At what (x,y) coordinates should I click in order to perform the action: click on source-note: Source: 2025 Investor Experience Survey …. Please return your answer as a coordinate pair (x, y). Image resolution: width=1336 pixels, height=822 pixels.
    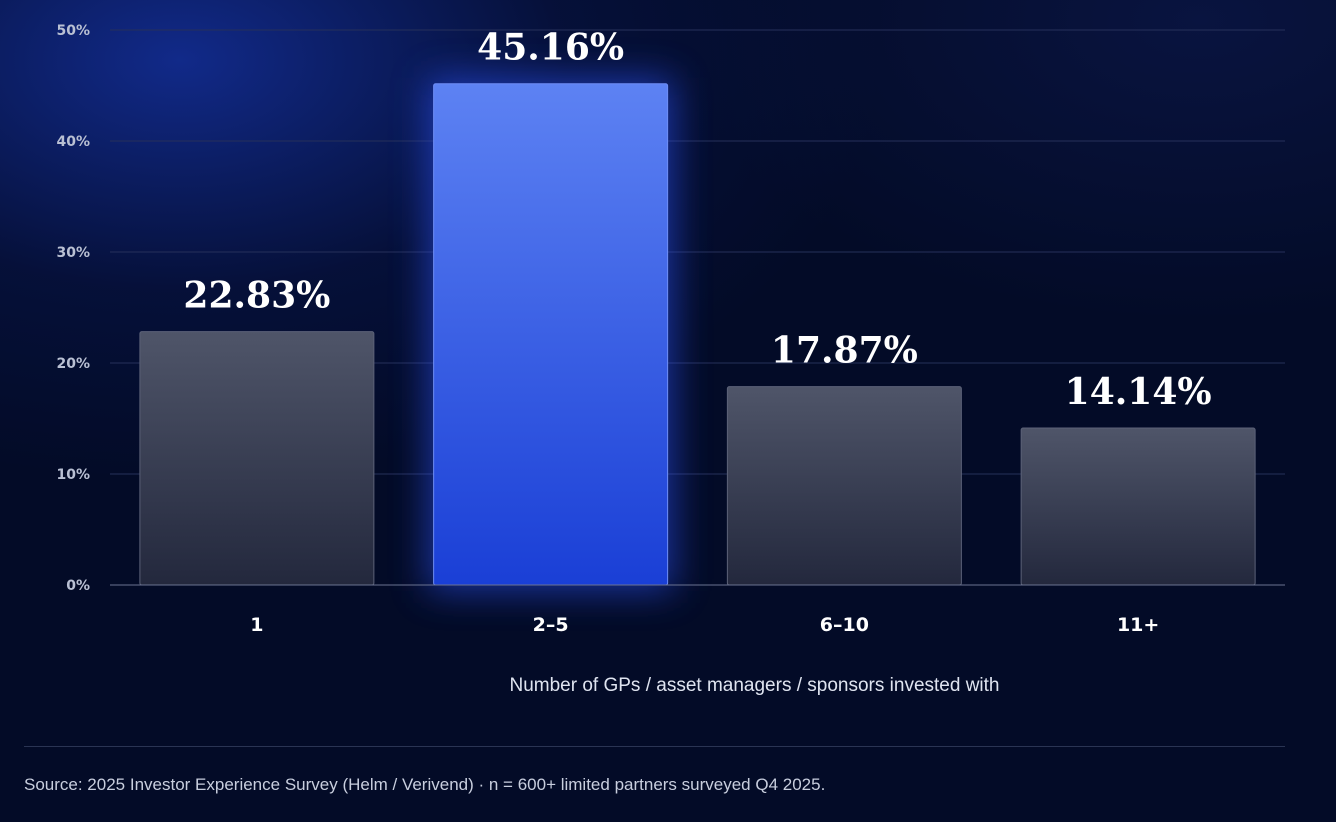
    Looking at the image, I should click on (425, 784).